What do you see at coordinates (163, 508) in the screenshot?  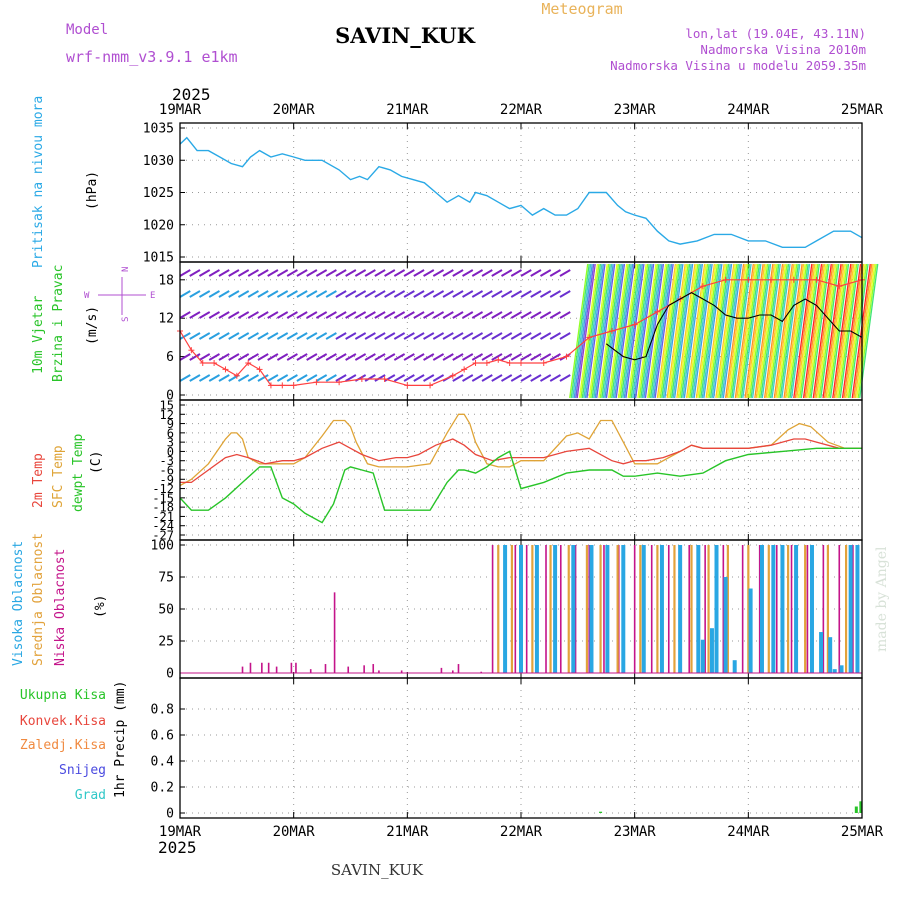 I see `y-tick-label: -18` at bounding box center [163, 508].